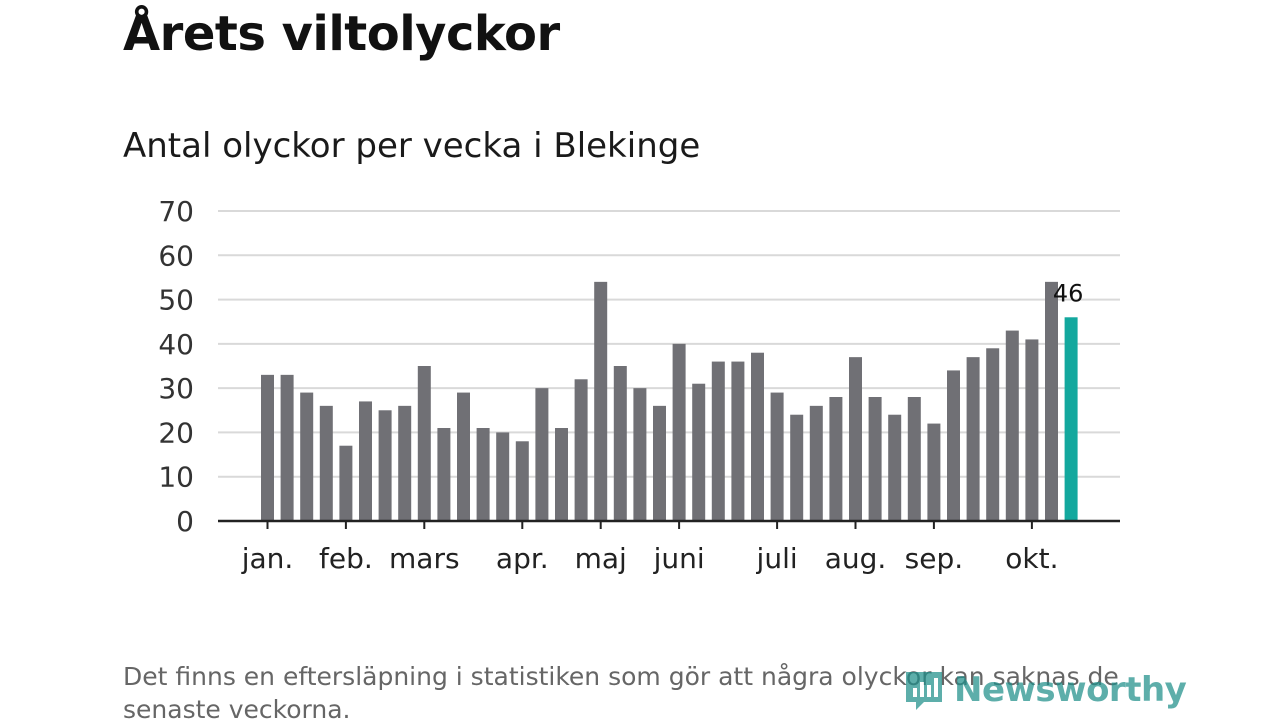 This screenshot has height=726, width=1280. What do you see at coordinates (412, 146) in the screenshot?
I see `chart-subtitle: Antal olyckor per vecka i Blekinge` at bounding box center [412, 146].